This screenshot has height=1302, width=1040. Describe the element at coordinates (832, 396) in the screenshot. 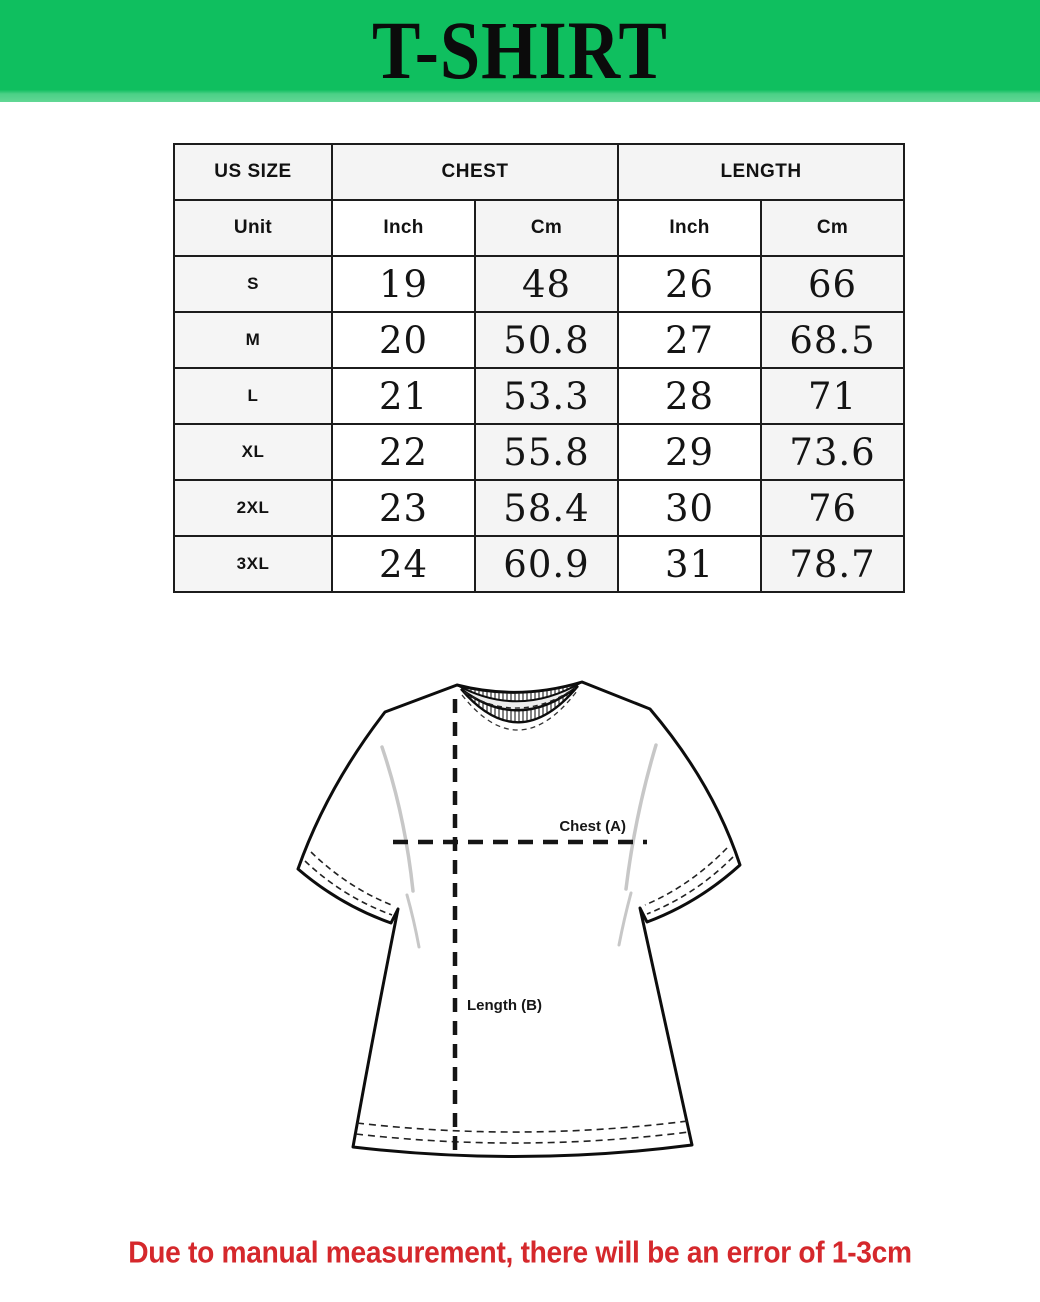

I see `length-cm-value: 71` at that location.